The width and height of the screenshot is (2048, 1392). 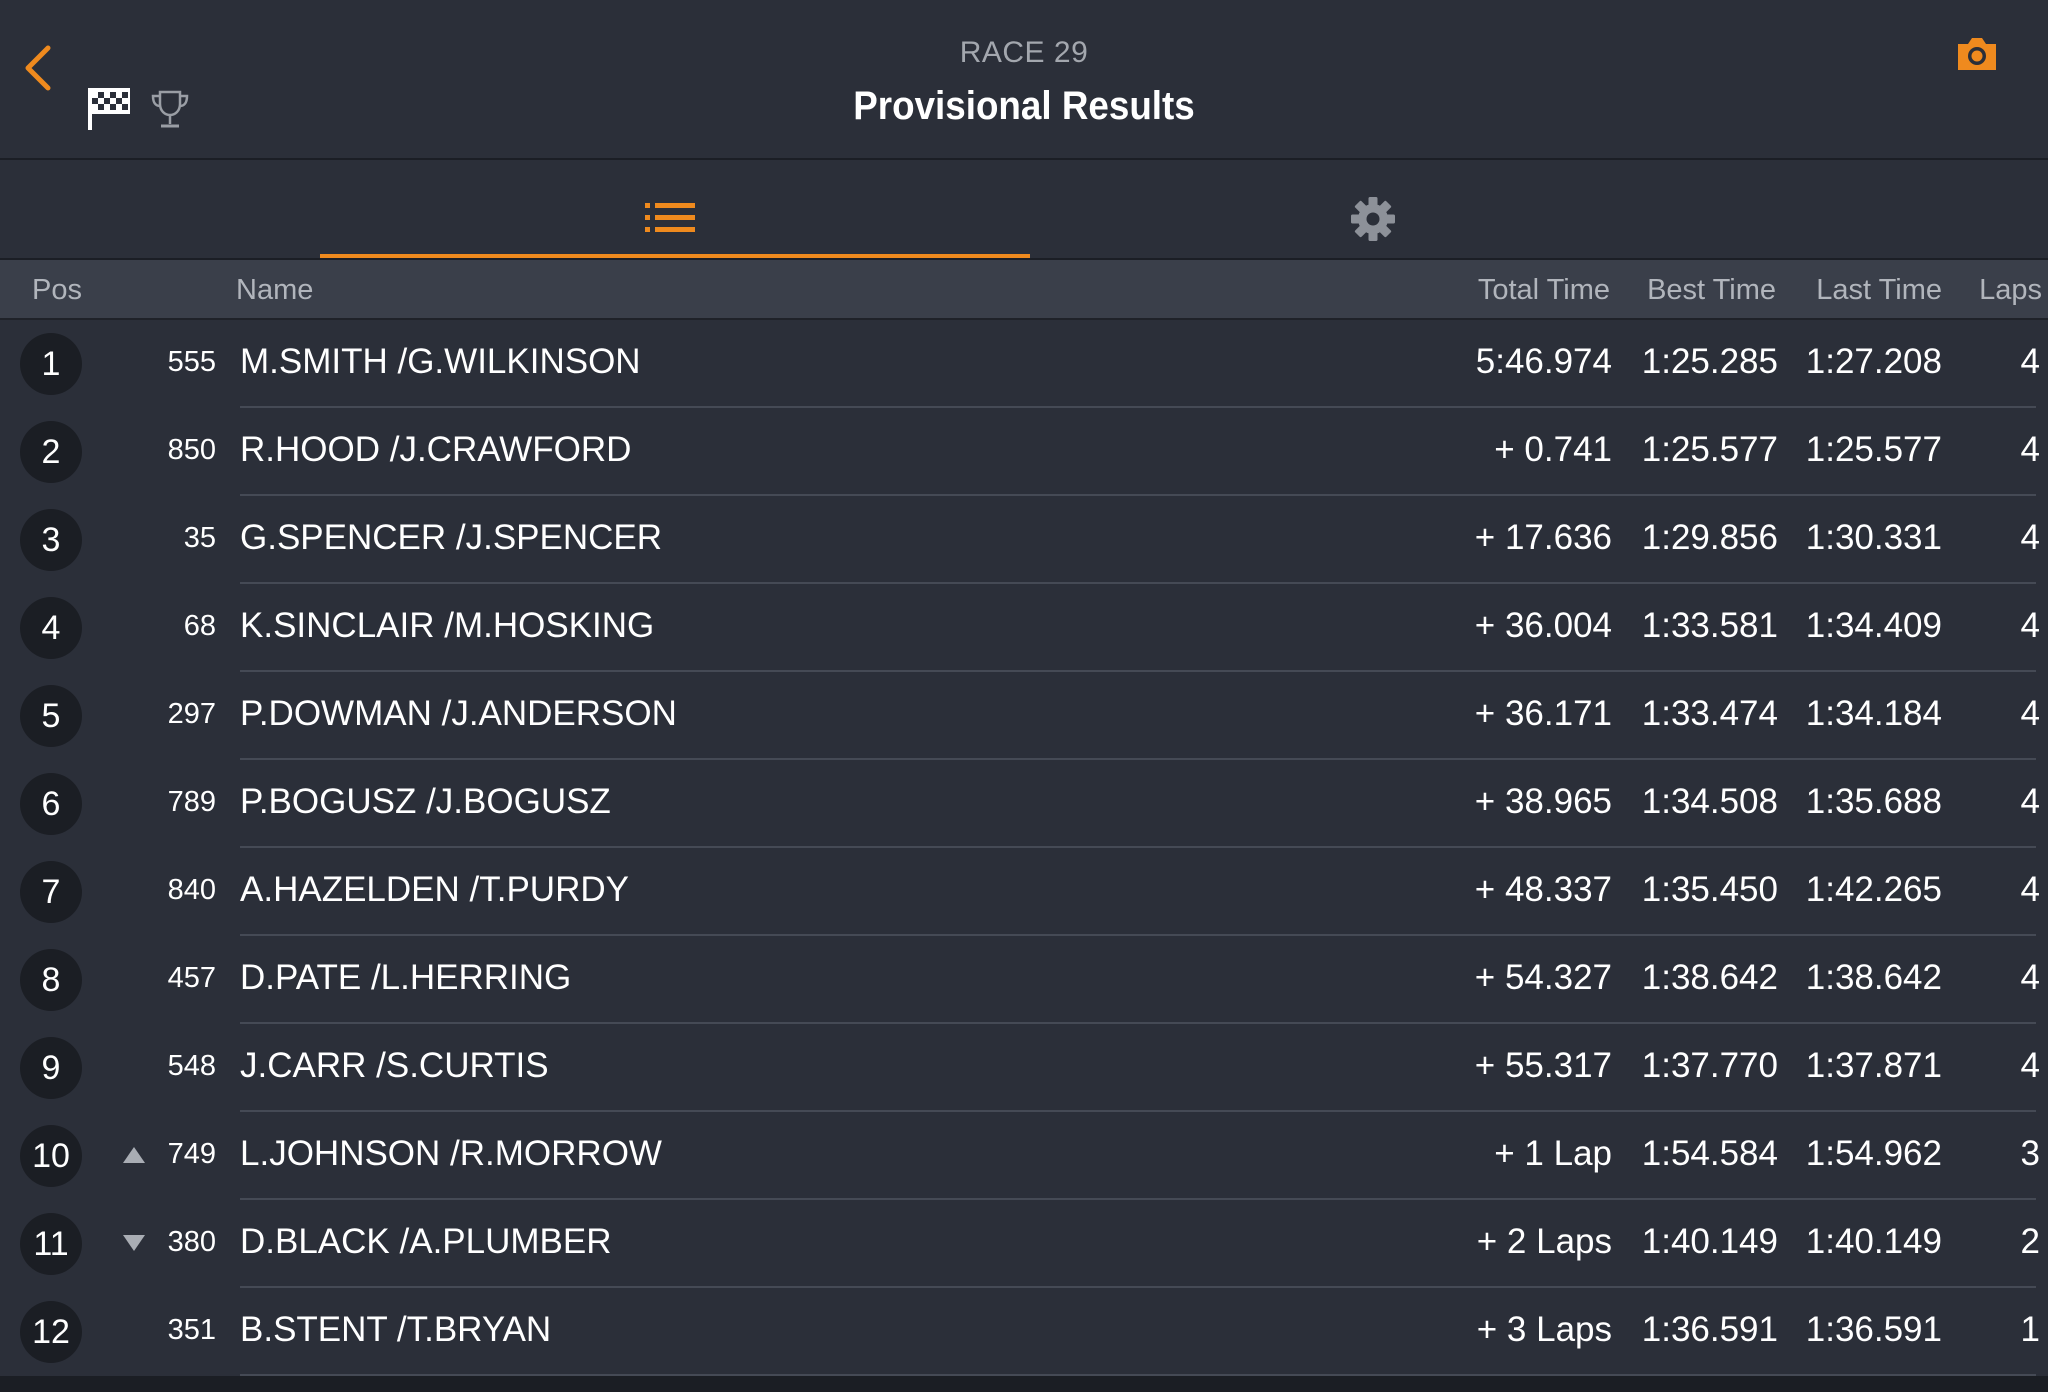 I want to click on laps-count: 2, so click(x=2030, y=1241).